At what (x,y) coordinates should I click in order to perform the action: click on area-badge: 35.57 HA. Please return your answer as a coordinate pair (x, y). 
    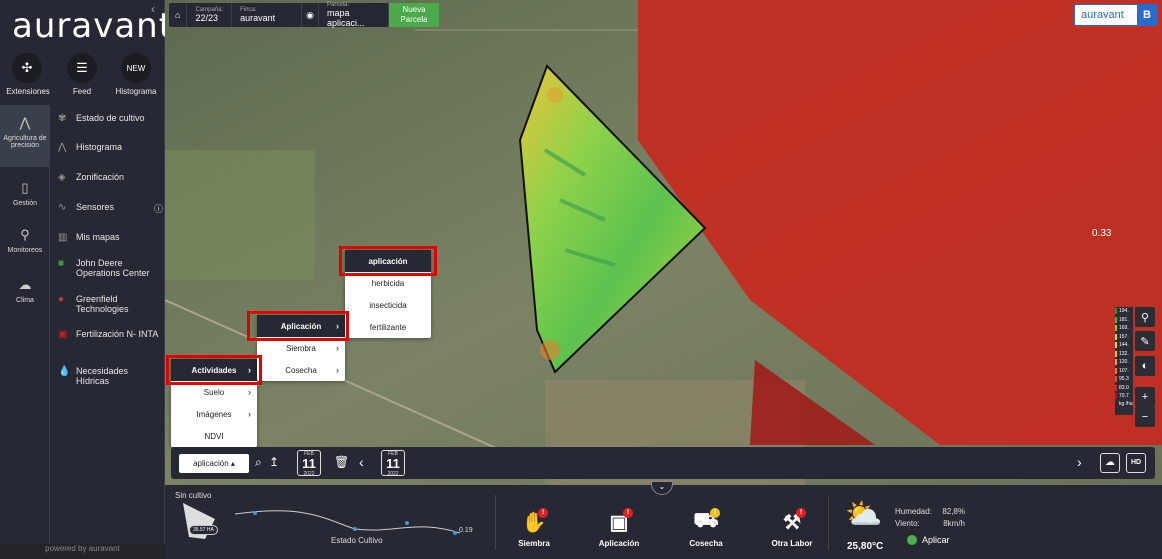
    Looking at the image, I should click on (203, 530).